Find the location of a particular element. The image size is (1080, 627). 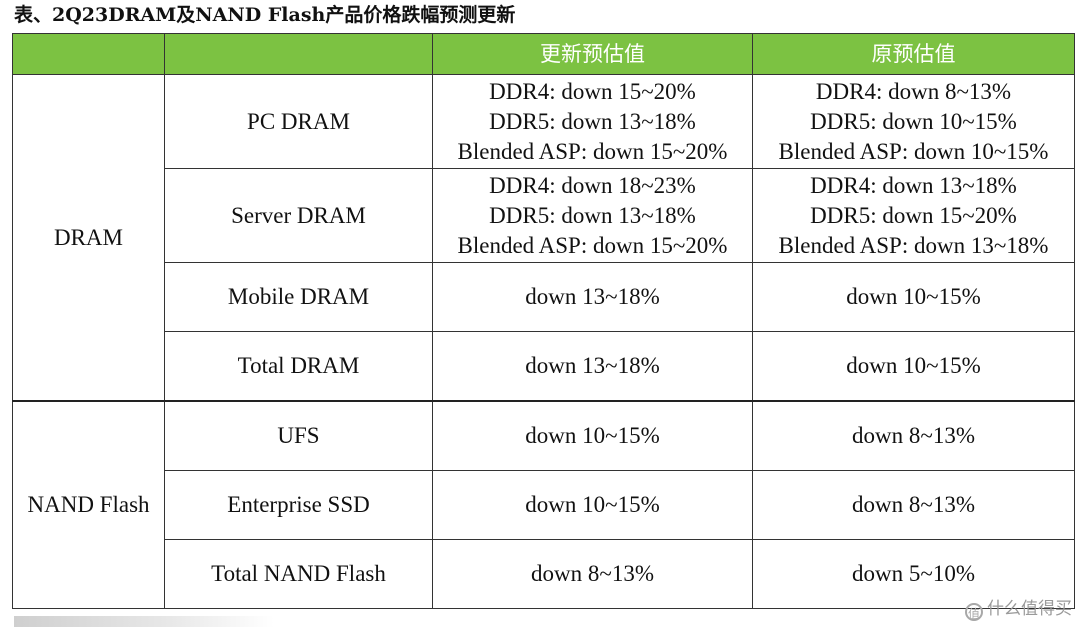

table-row: Total DRAM down 13~18% down 10~15% is located at coordinates (544, 366).